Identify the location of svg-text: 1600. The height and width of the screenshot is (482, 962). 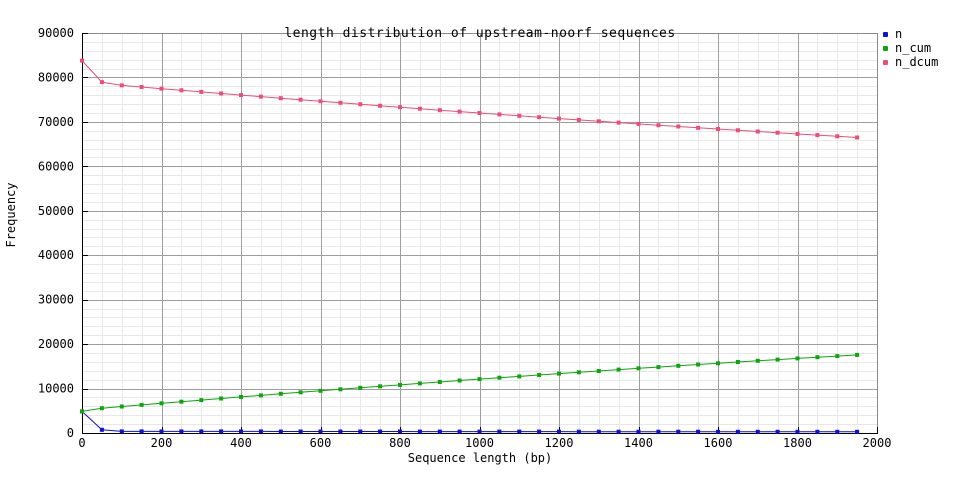
(718, 443).